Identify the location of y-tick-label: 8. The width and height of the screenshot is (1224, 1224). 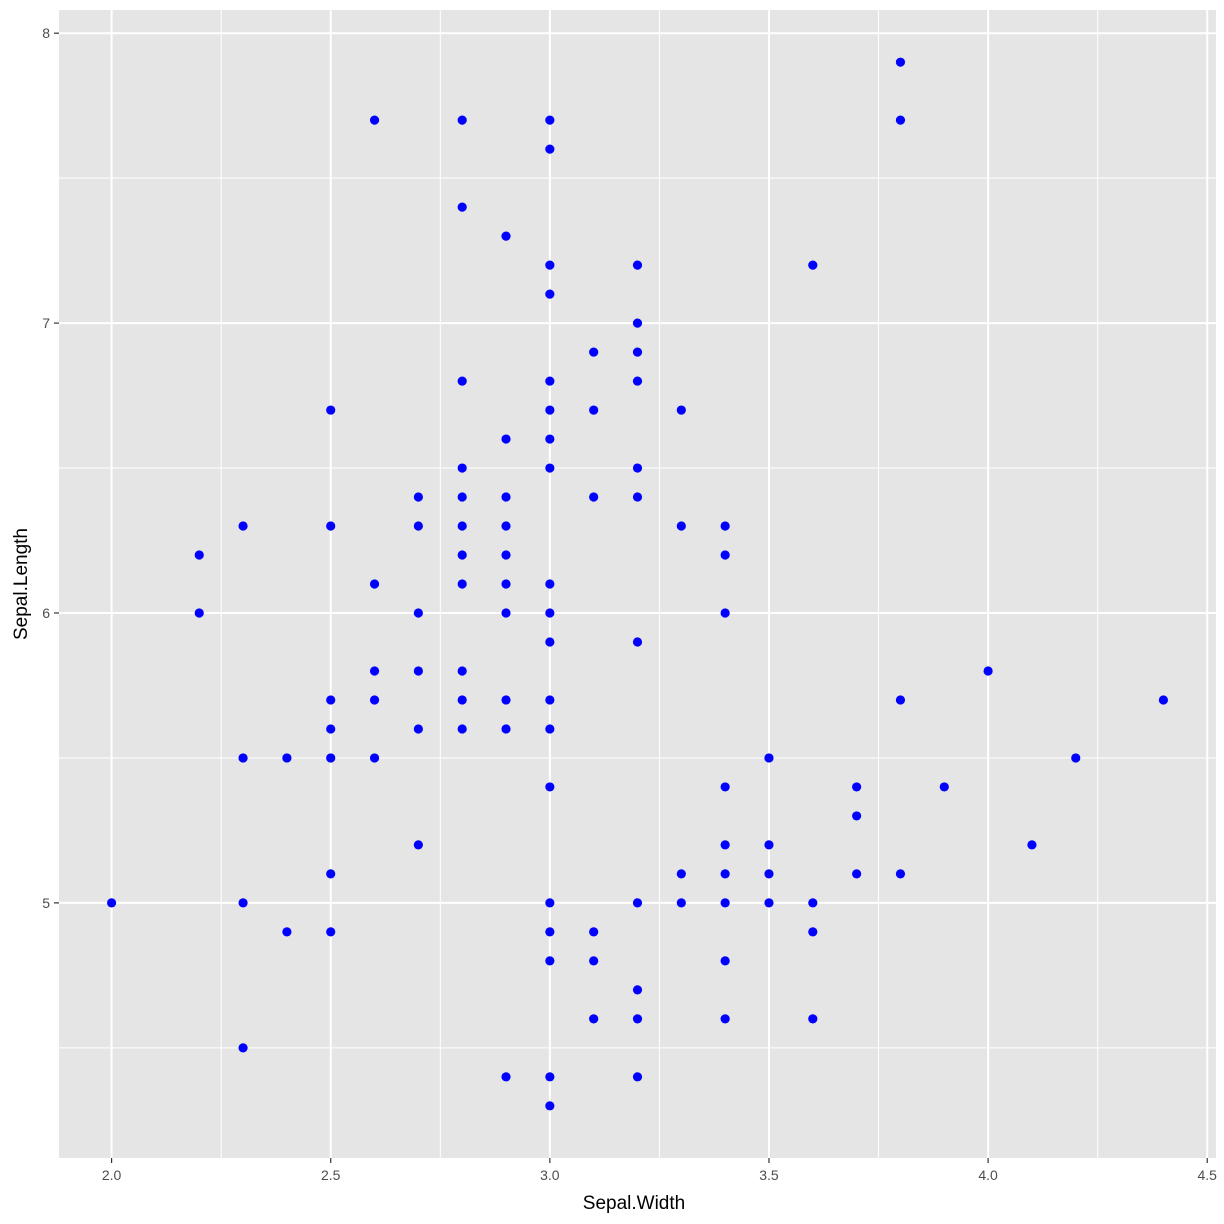
(46, 33).